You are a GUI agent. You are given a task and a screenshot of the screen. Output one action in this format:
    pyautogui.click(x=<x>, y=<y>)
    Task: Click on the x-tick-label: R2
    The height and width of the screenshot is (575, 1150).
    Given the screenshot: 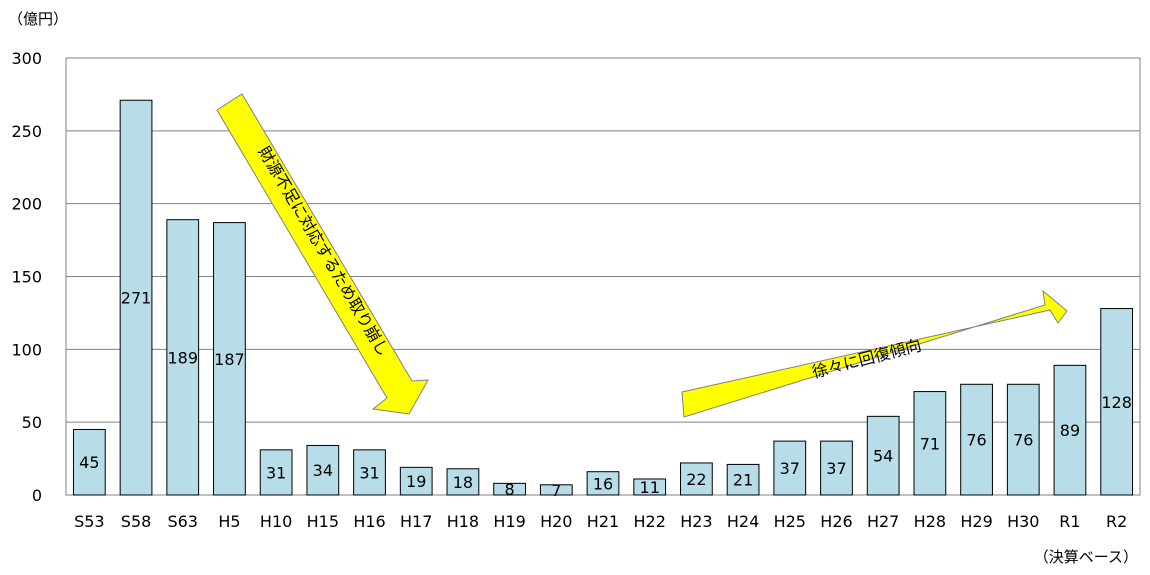 What is the action you would take?
    pyautogui.click(x=1116, y=521)
    